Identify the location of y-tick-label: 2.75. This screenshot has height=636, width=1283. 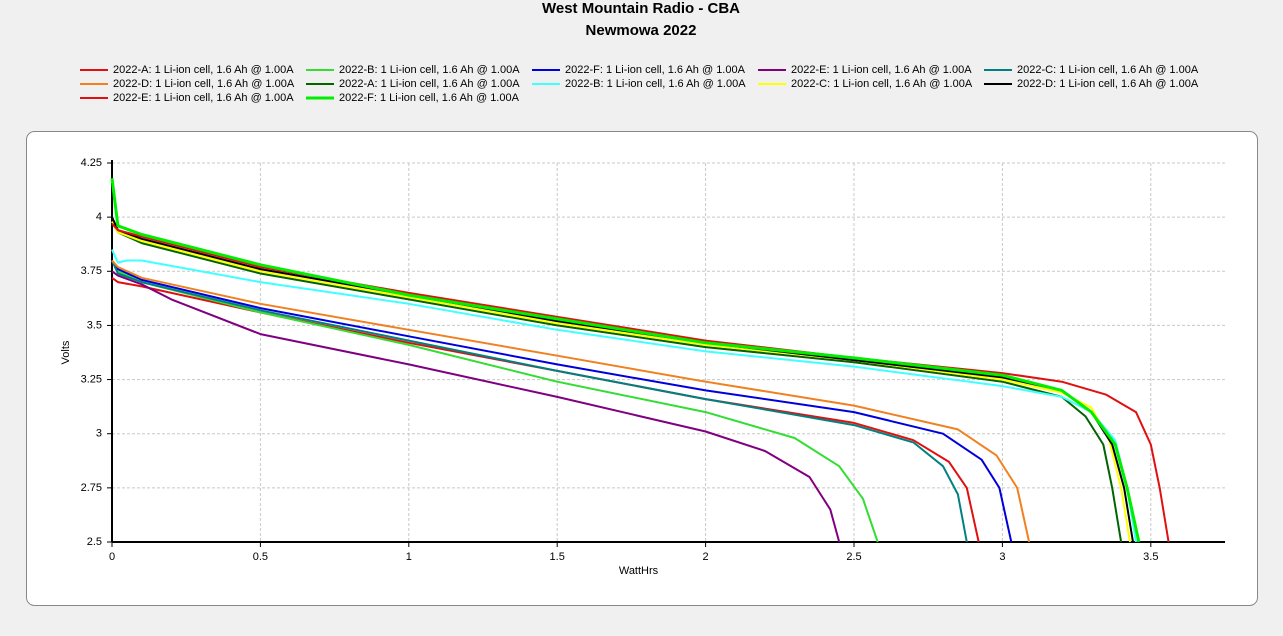
(91, 488).